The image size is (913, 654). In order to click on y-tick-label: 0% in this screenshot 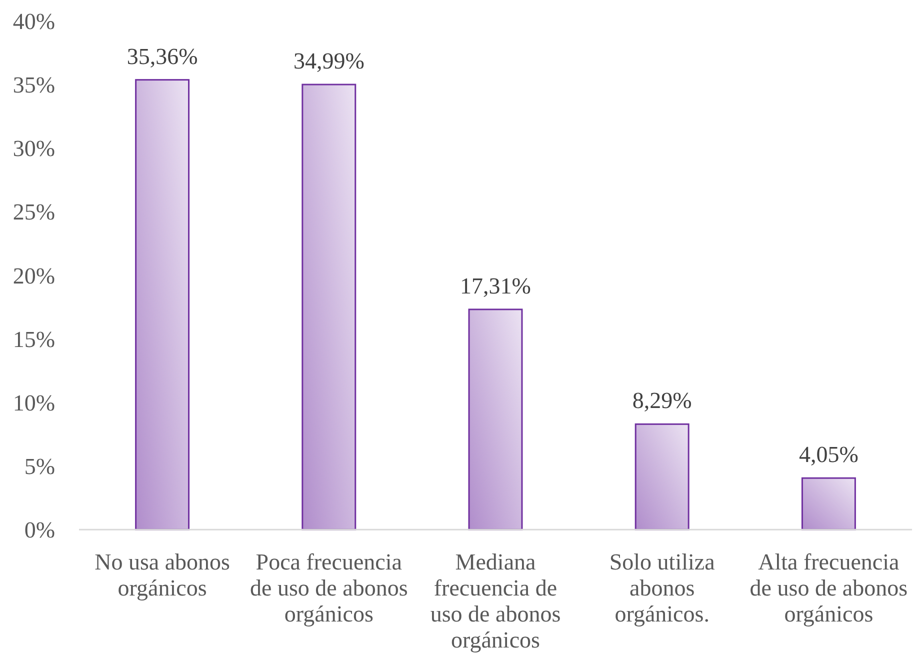, I will do `click(39, 530)`.